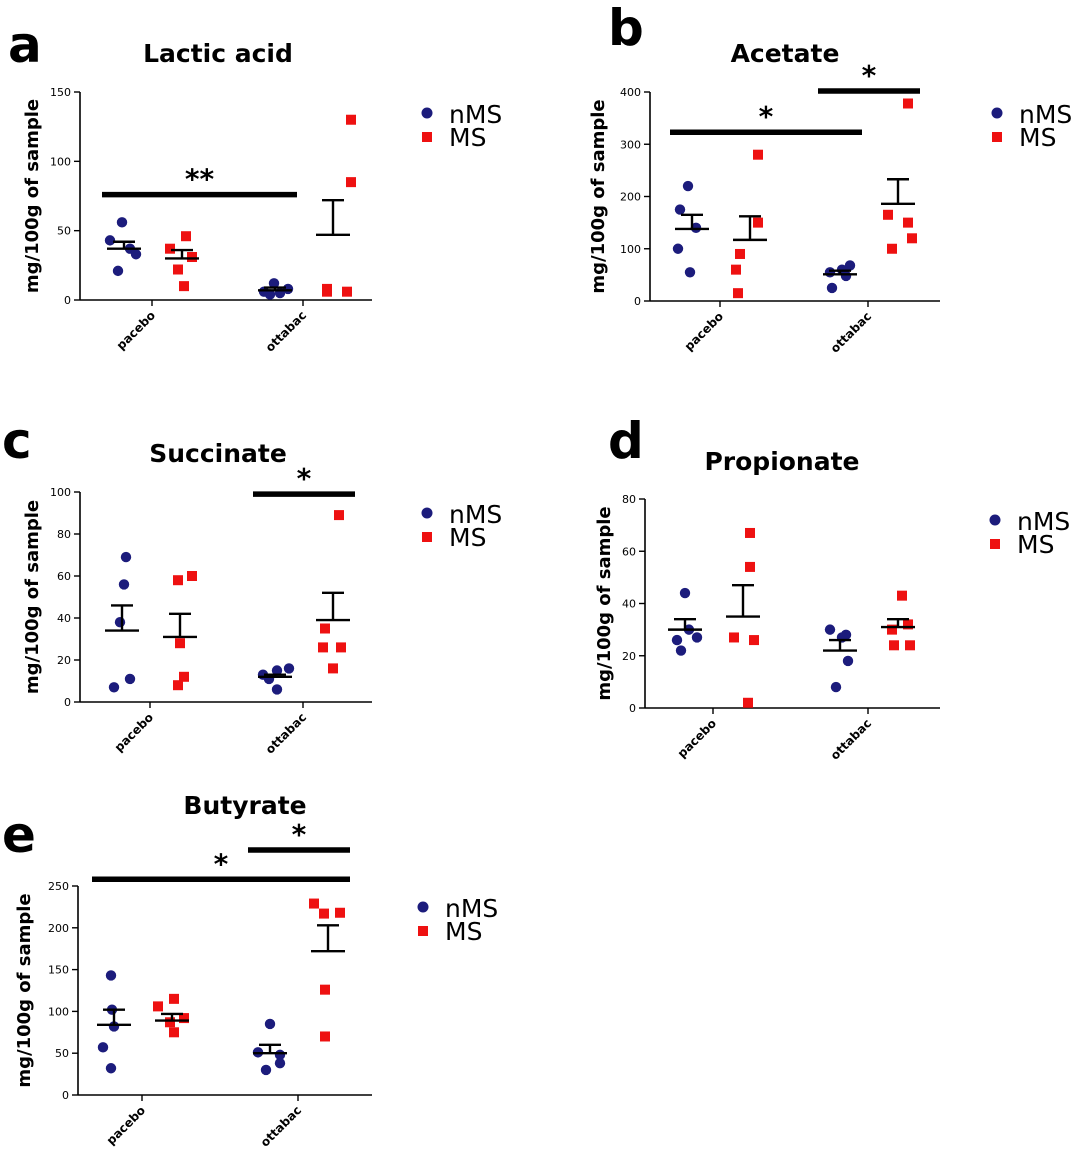  Describe the element at coordinates (64, 618) in the screenshot. I see `y-tick-label: 40` at that location.